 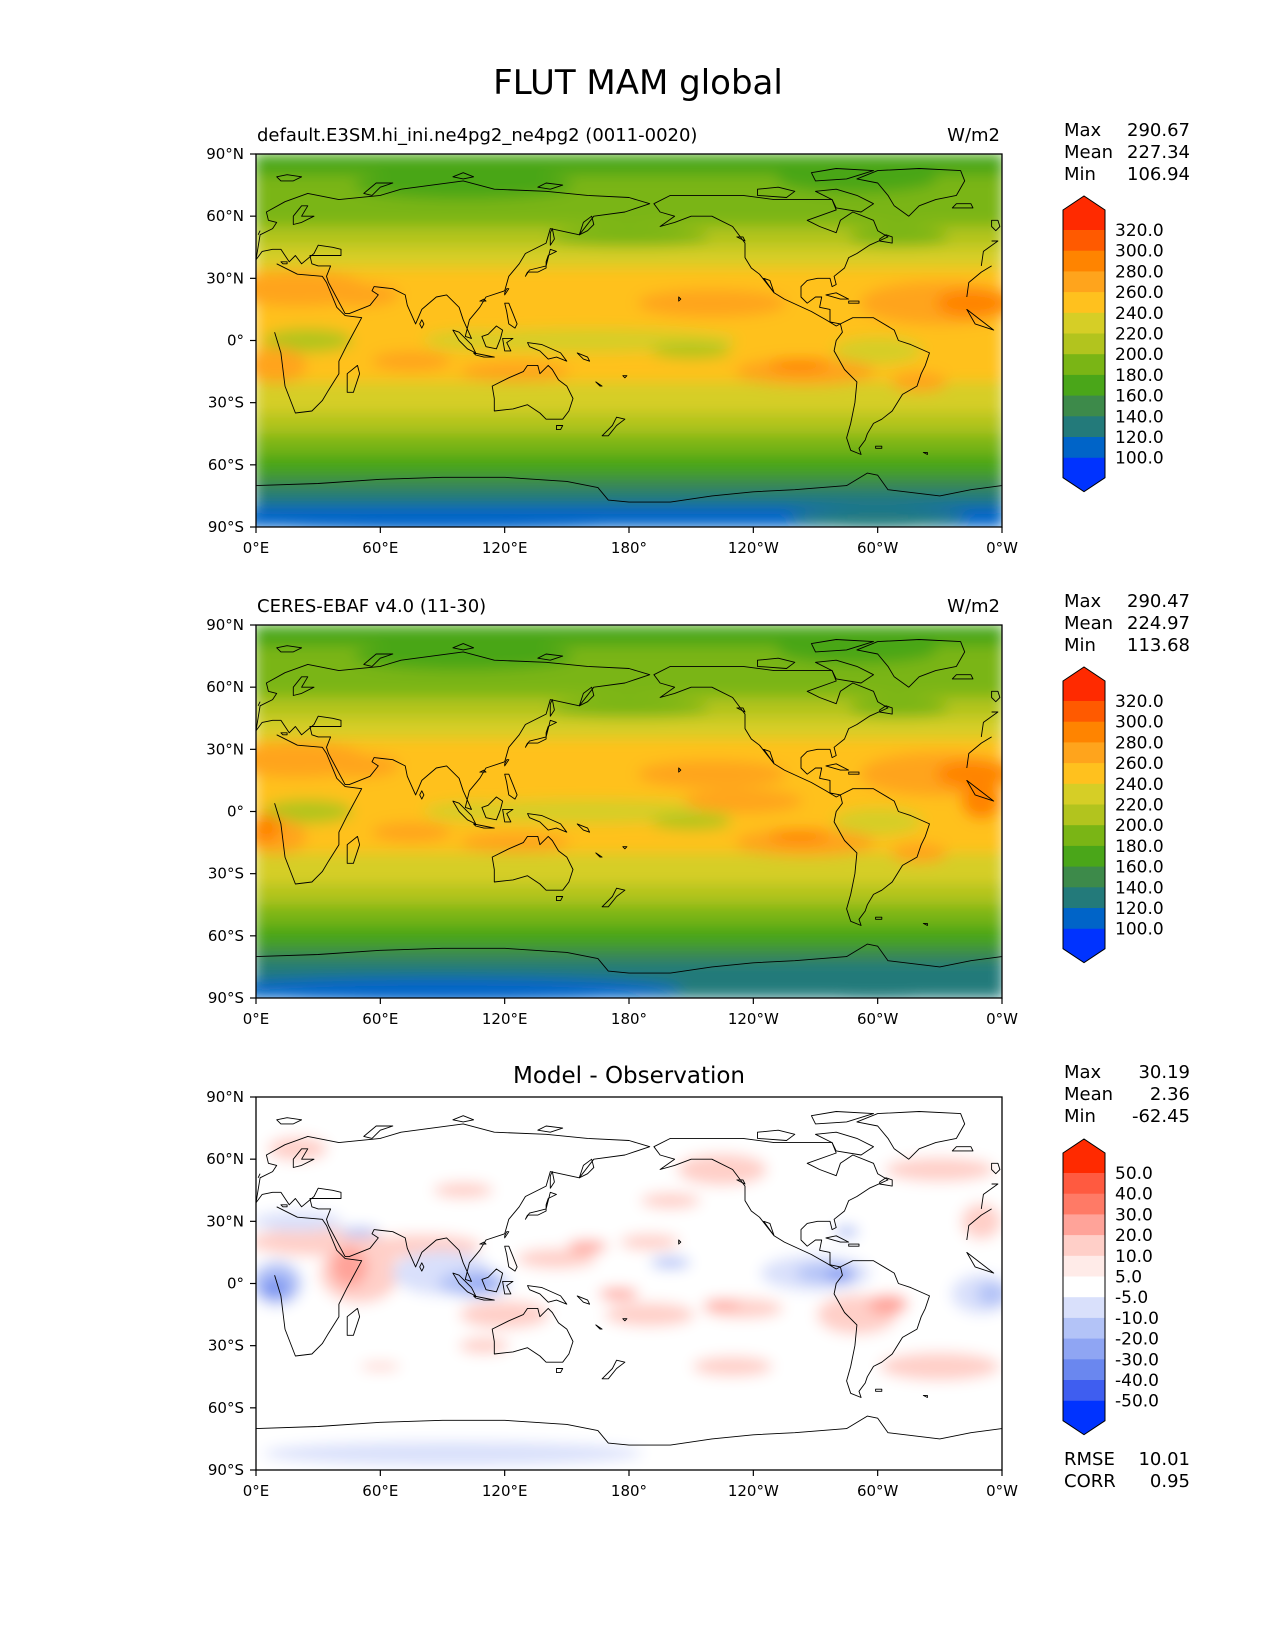 I want to click on storm-track, so click(x=898, y=236).